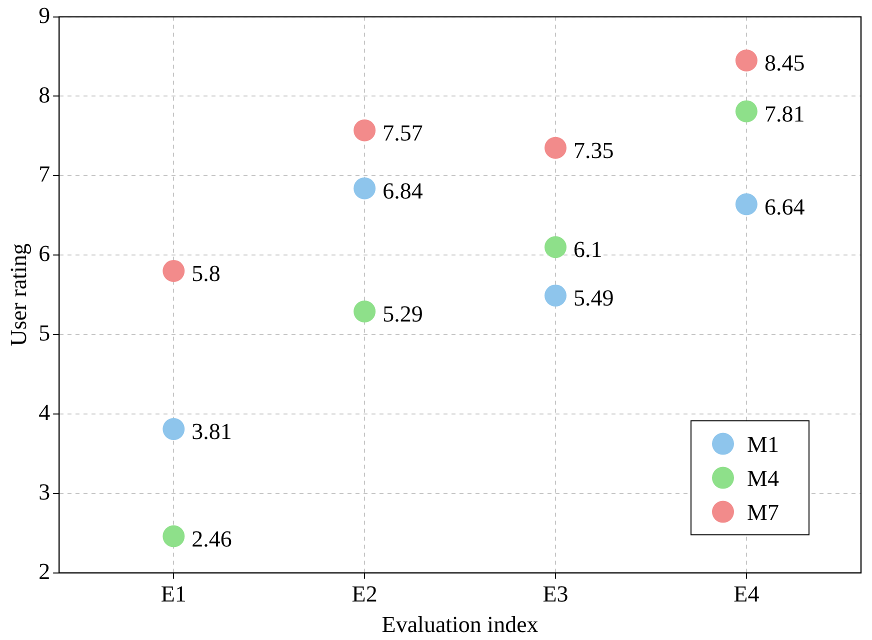 This screenshot has width=872, height=640. What do you see at coordinates (44, 412) in the screenshot?
I see `y-tick-label: 4` at bounding box center [44, 412].